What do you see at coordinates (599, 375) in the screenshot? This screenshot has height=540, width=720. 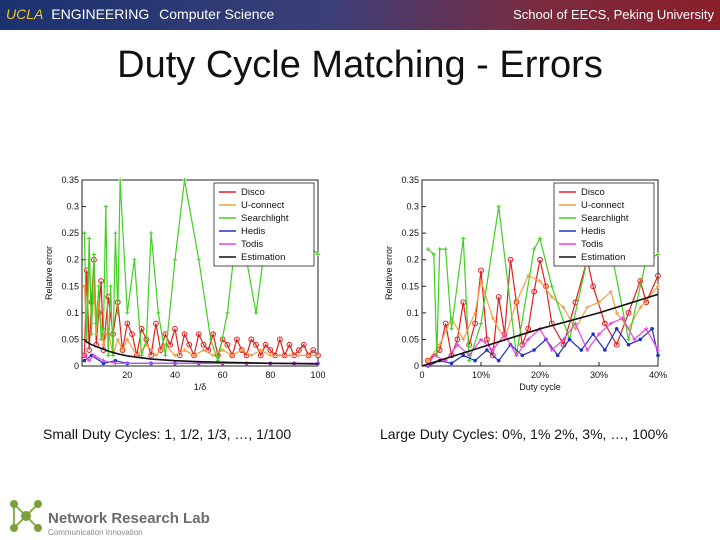 I see `x-tick-label: 30%` at bounding box center [599, 375].